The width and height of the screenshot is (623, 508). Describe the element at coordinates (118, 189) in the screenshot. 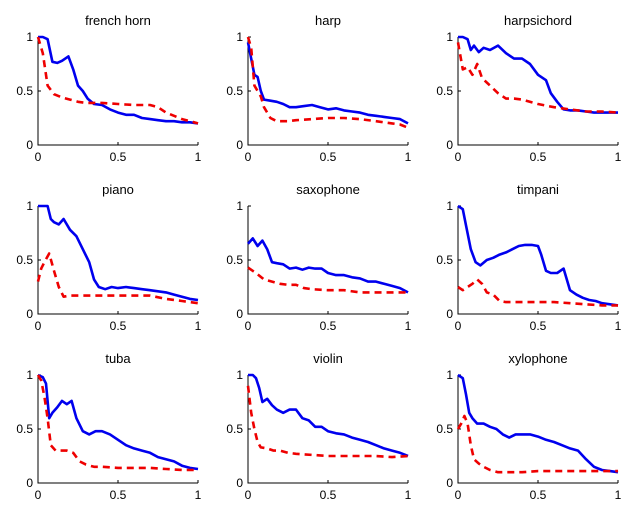

I see `chart-title: piano` at that location.